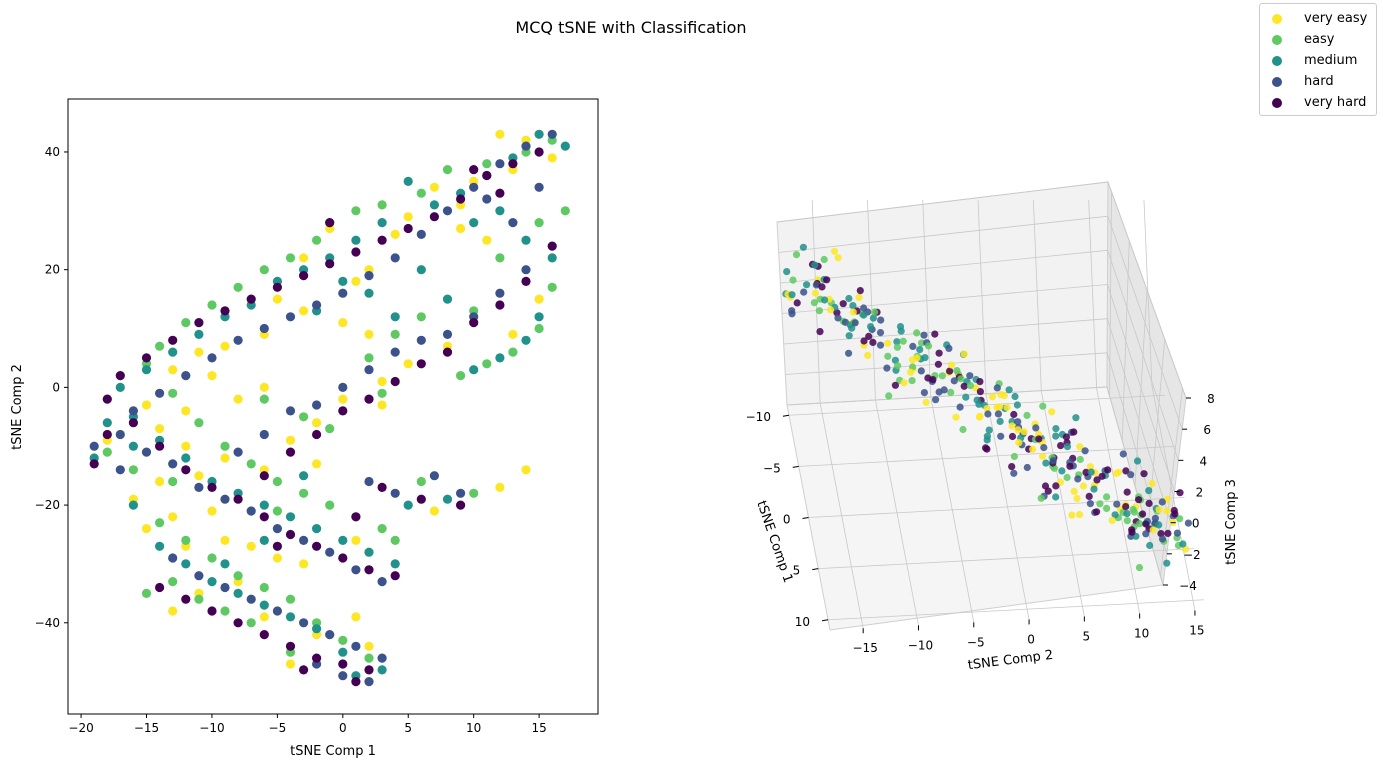 The image size is (1383, 768). Describe the element at coordinates (797, 571) in the screenshot. I see `x3-tick-label: 5` at that location.